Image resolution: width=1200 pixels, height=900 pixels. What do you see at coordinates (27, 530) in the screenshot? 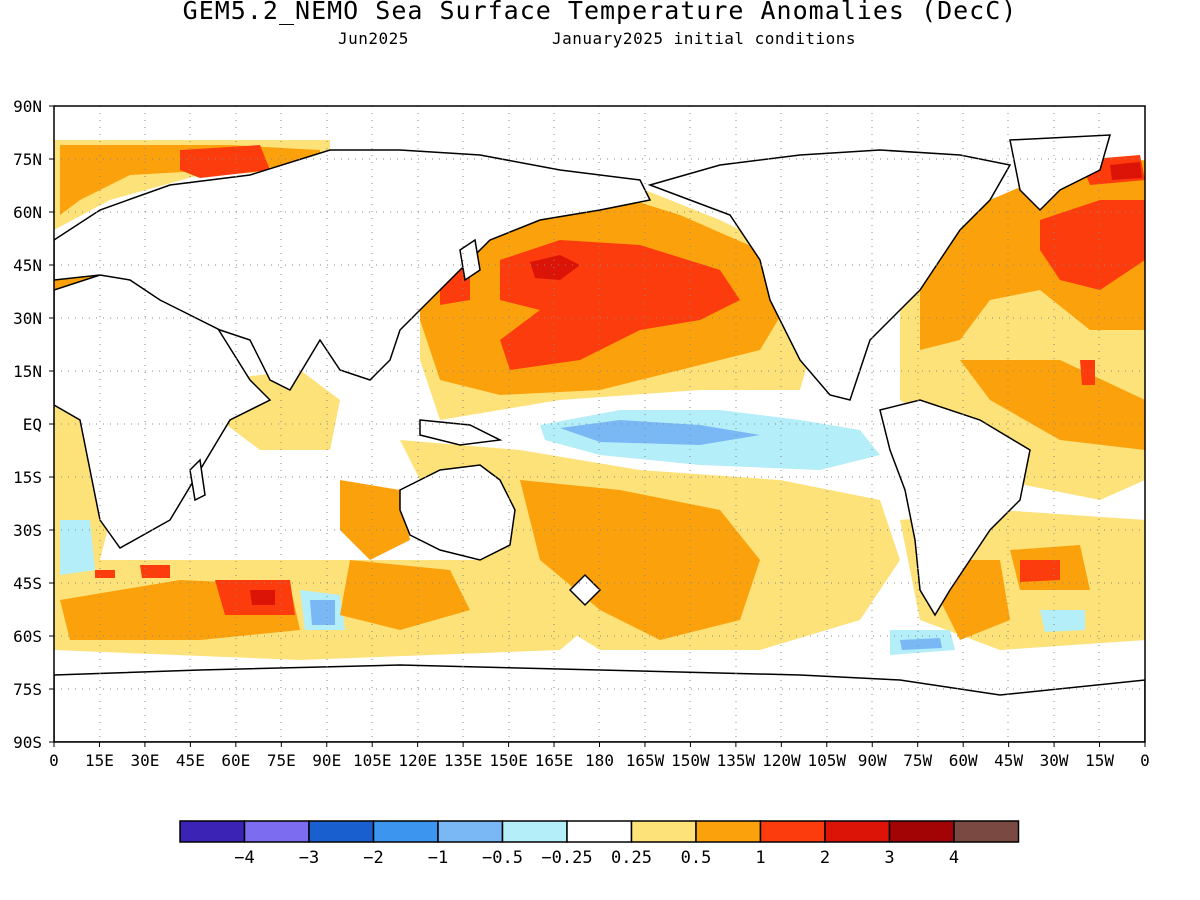
I see `lat-tick-label: 30S` at bounding box center [27, 530].